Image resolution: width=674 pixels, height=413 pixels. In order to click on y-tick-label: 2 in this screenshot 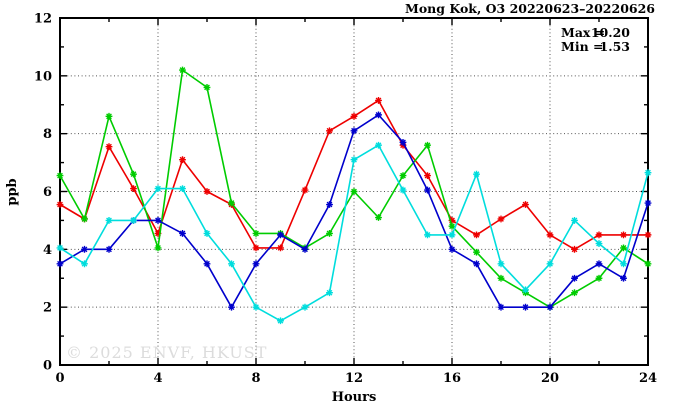, I will do `click(47, 308)`.